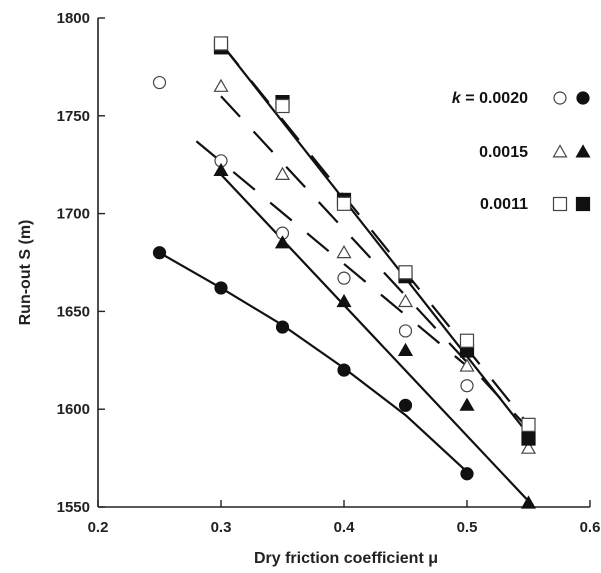  What do you see at coordinates (571, 151) in the screenshot?
I see `legend-markers` at bounding box center [571, 151].